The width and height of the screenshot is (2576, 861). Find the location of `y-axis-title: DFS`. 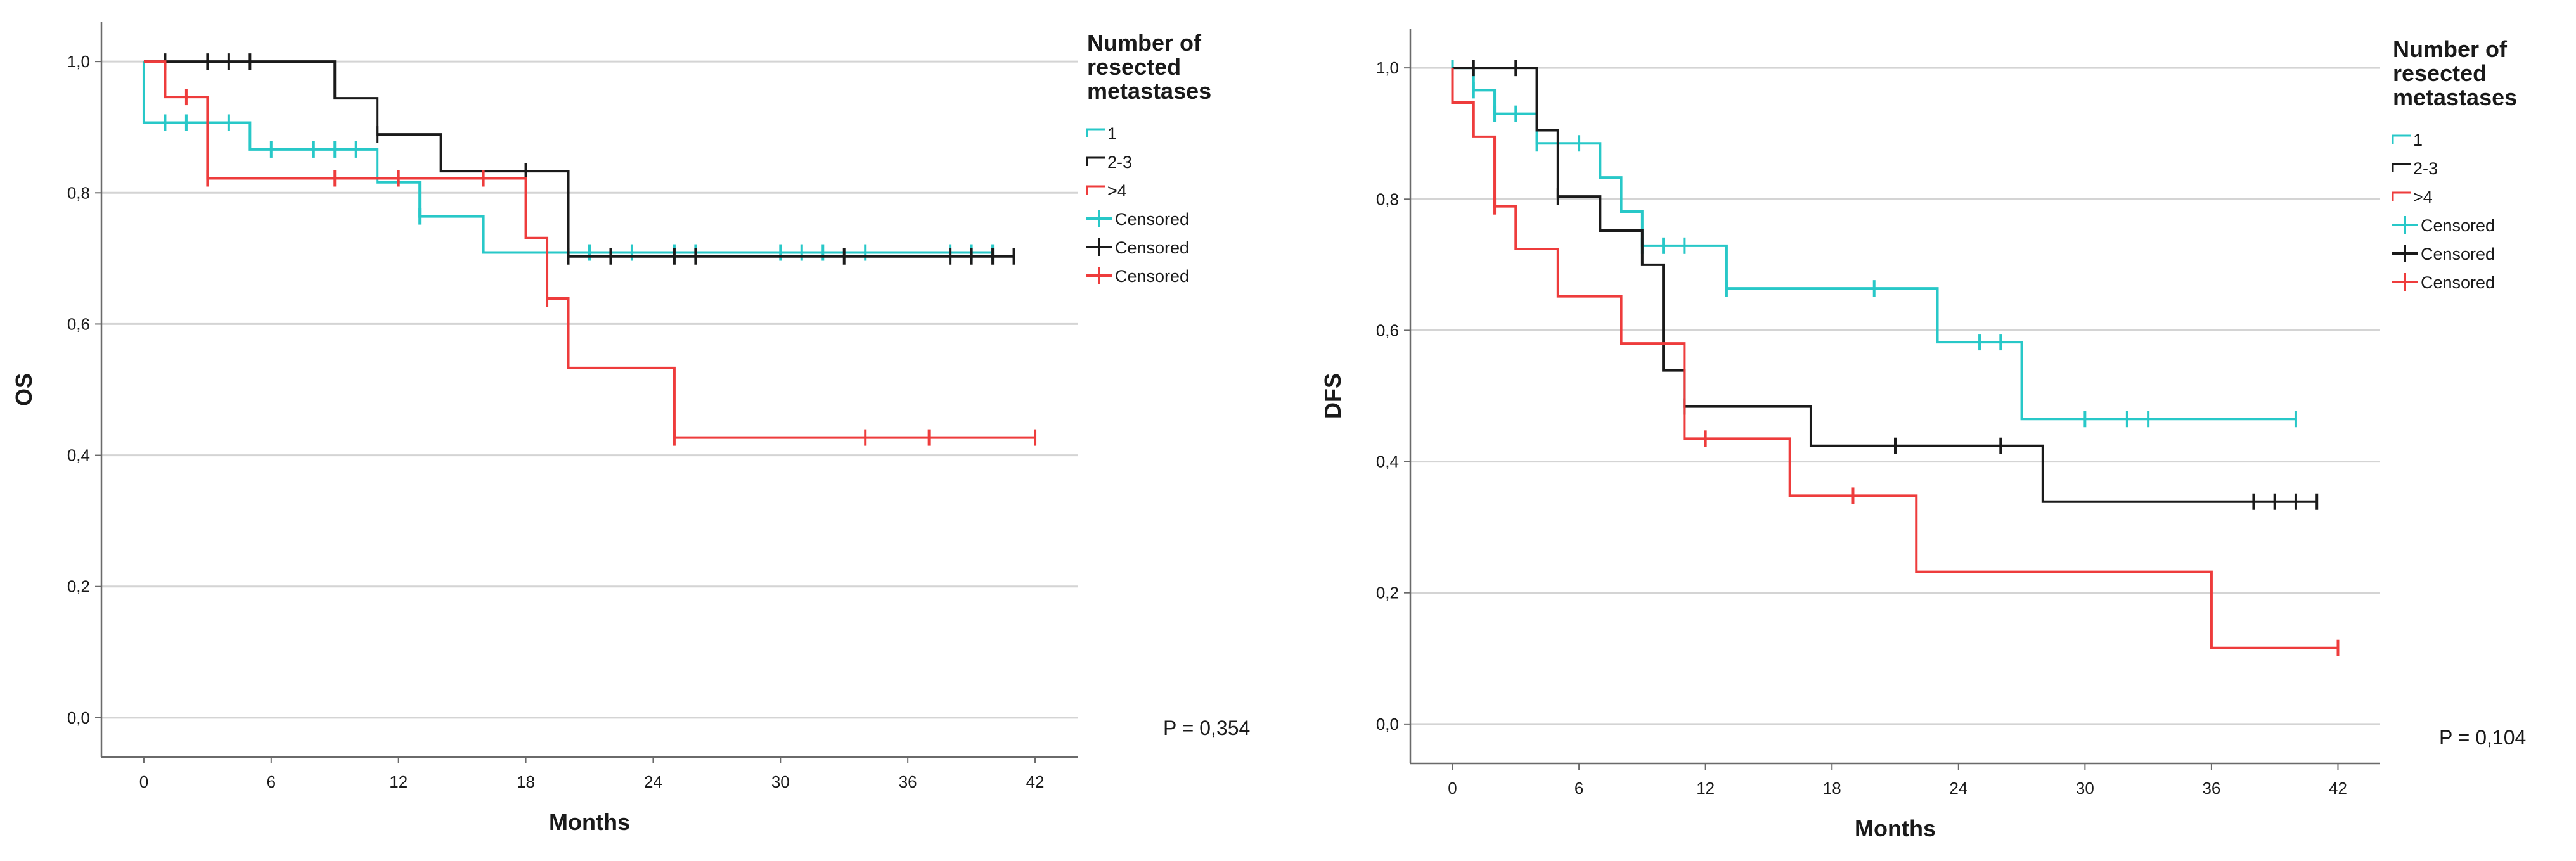

y-axis-title: DFS is located at coordinates (1333, 396).